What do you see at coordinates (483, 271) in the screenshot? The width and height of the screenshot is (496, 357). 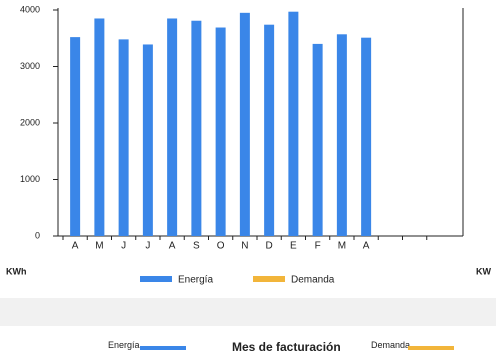 I see `y2-axis-label: KW` at bounding box center [483, 271].